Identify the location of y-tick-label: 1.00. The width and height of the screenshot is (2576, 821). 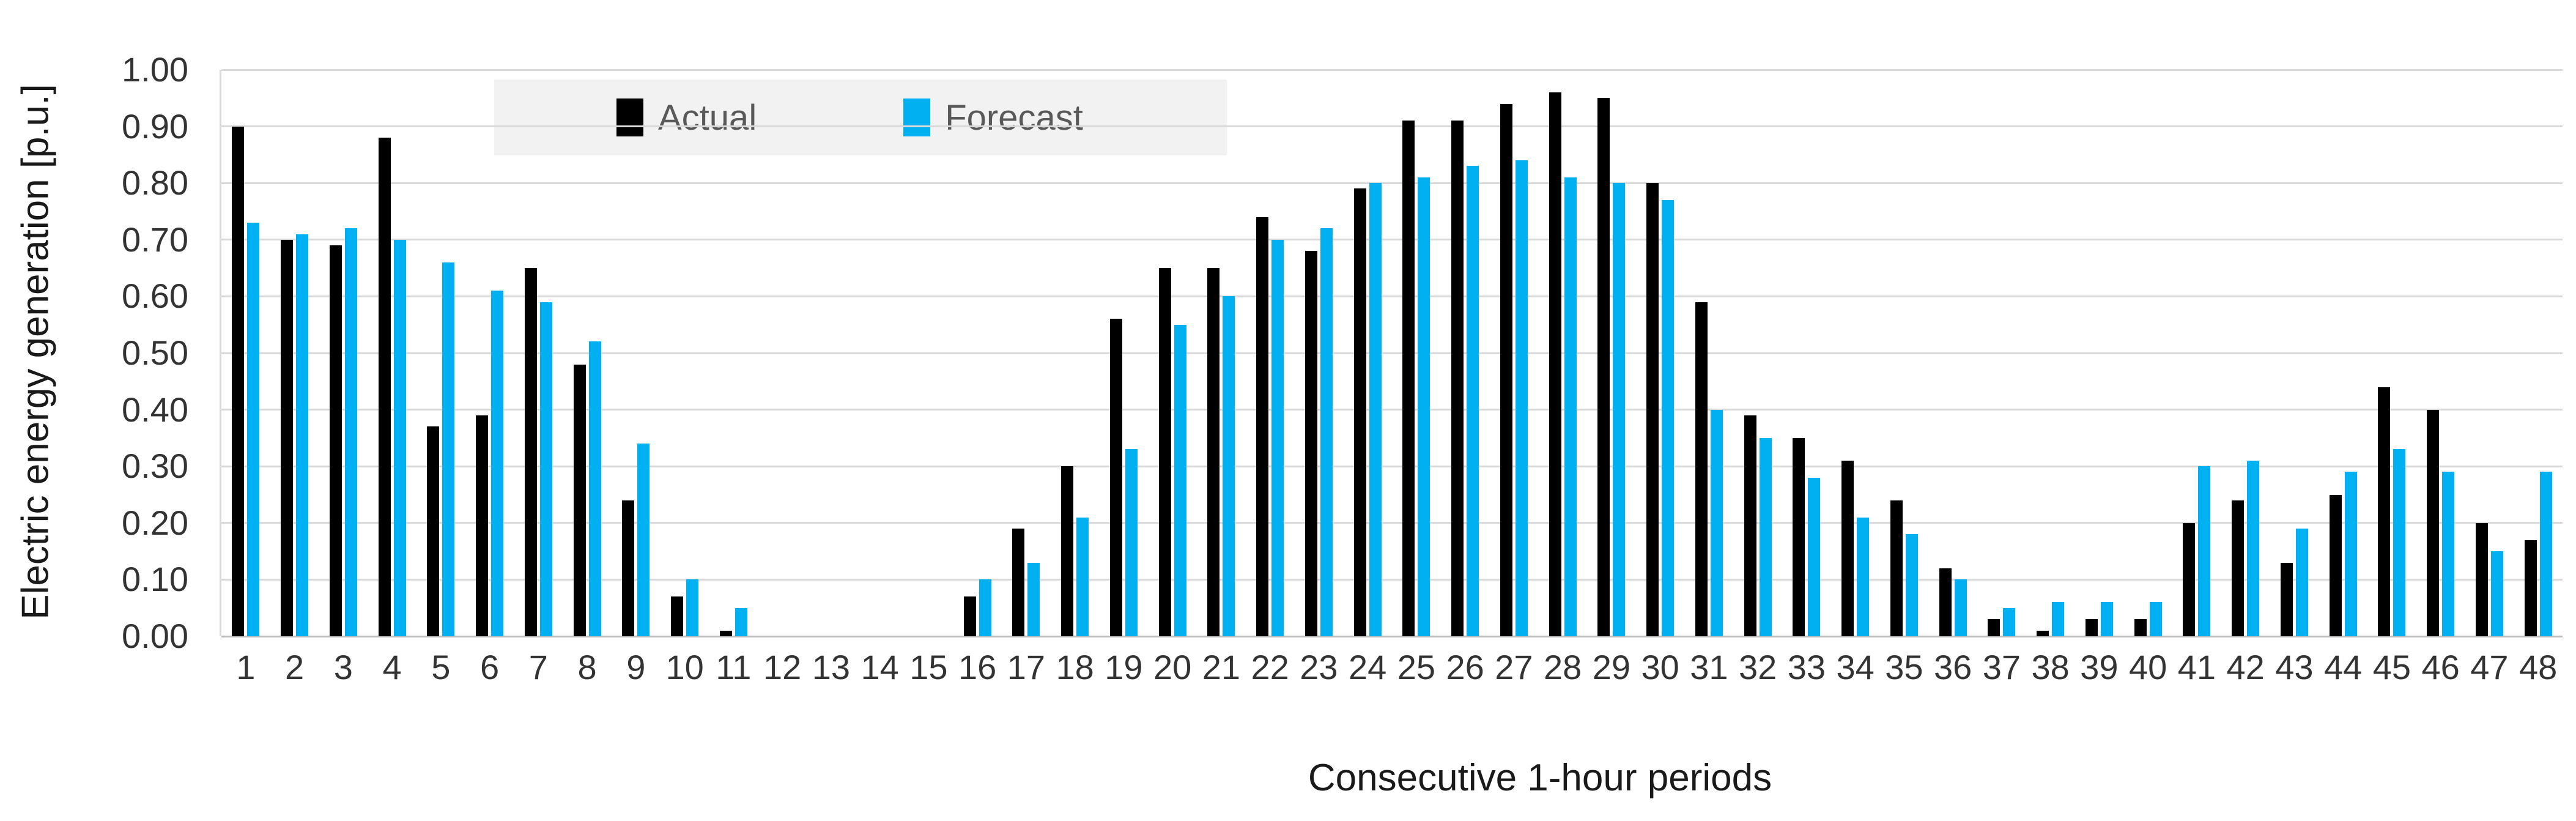
(155, 69).